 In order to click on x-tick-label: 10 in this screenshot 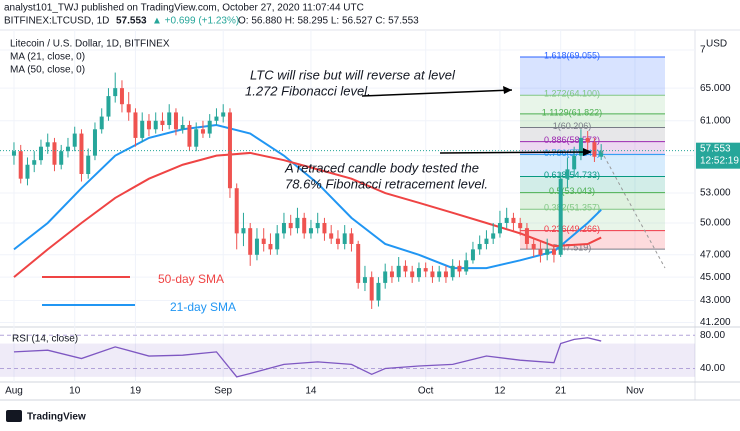, I will do `click(75, 391)`.